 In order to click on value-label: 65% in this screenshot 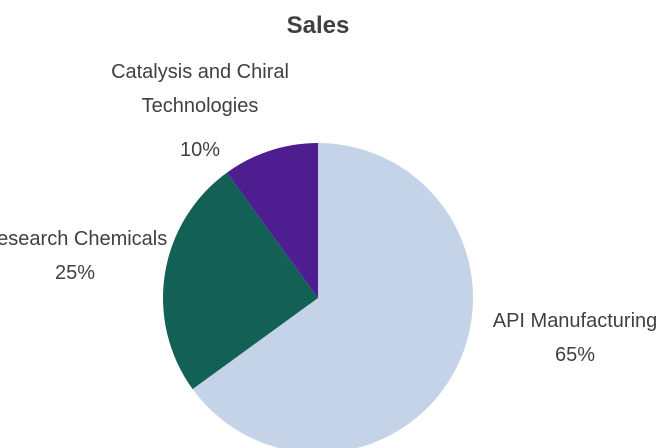, I will do `click(575, 355)`.